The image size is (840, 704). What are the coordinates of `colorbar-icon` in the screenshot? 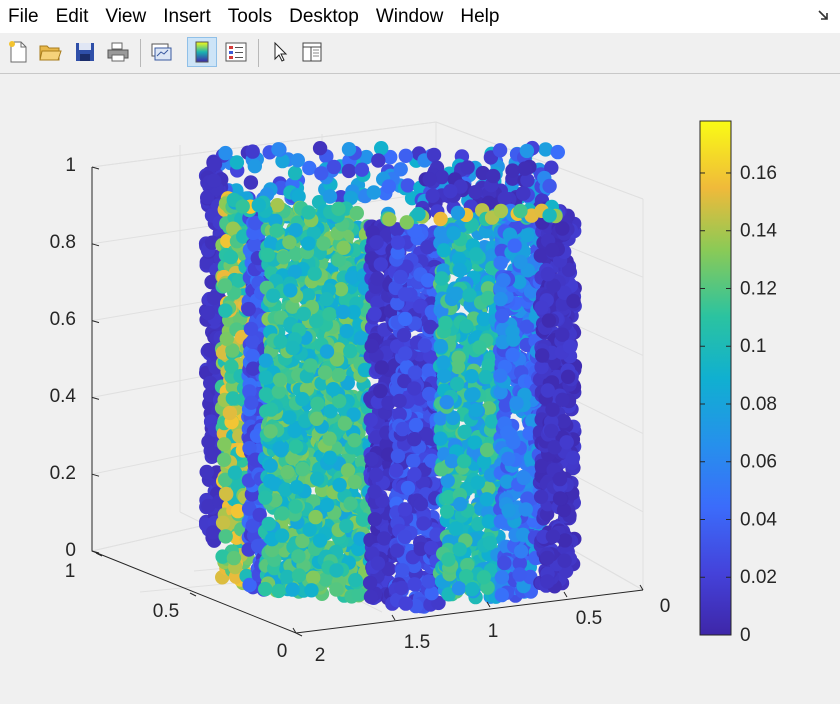 It's located at (202, 52).